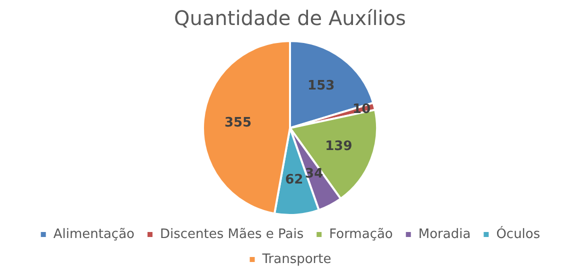  What do you see at coordinates (361, 234) in the screenshot?
I see `legend-label: Formação` at bounding box center [361, 234].